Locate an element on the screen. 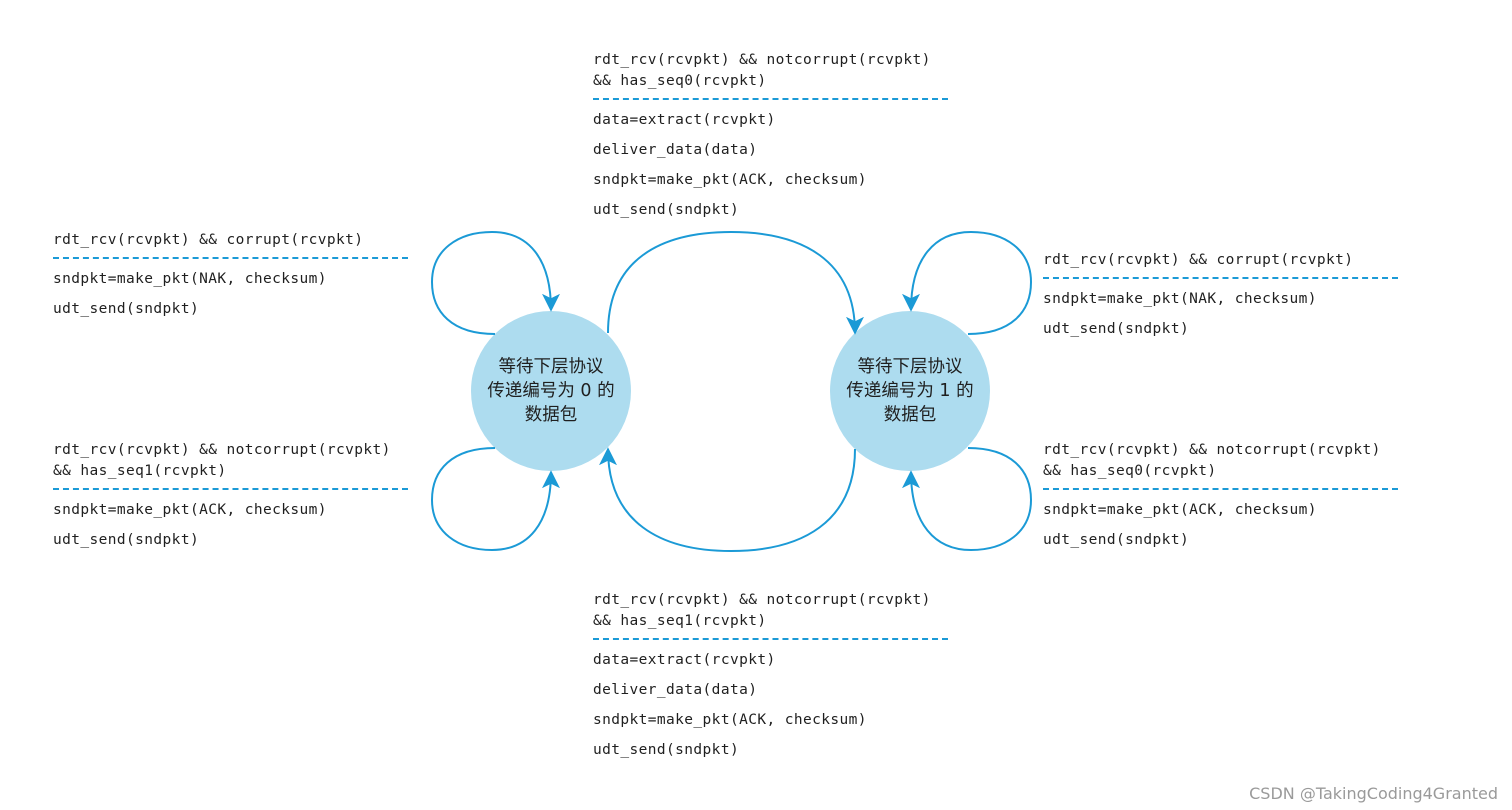 This screenshot has width=1512, height=810. state-wait-seq0 is located at coordinates (551, 391).